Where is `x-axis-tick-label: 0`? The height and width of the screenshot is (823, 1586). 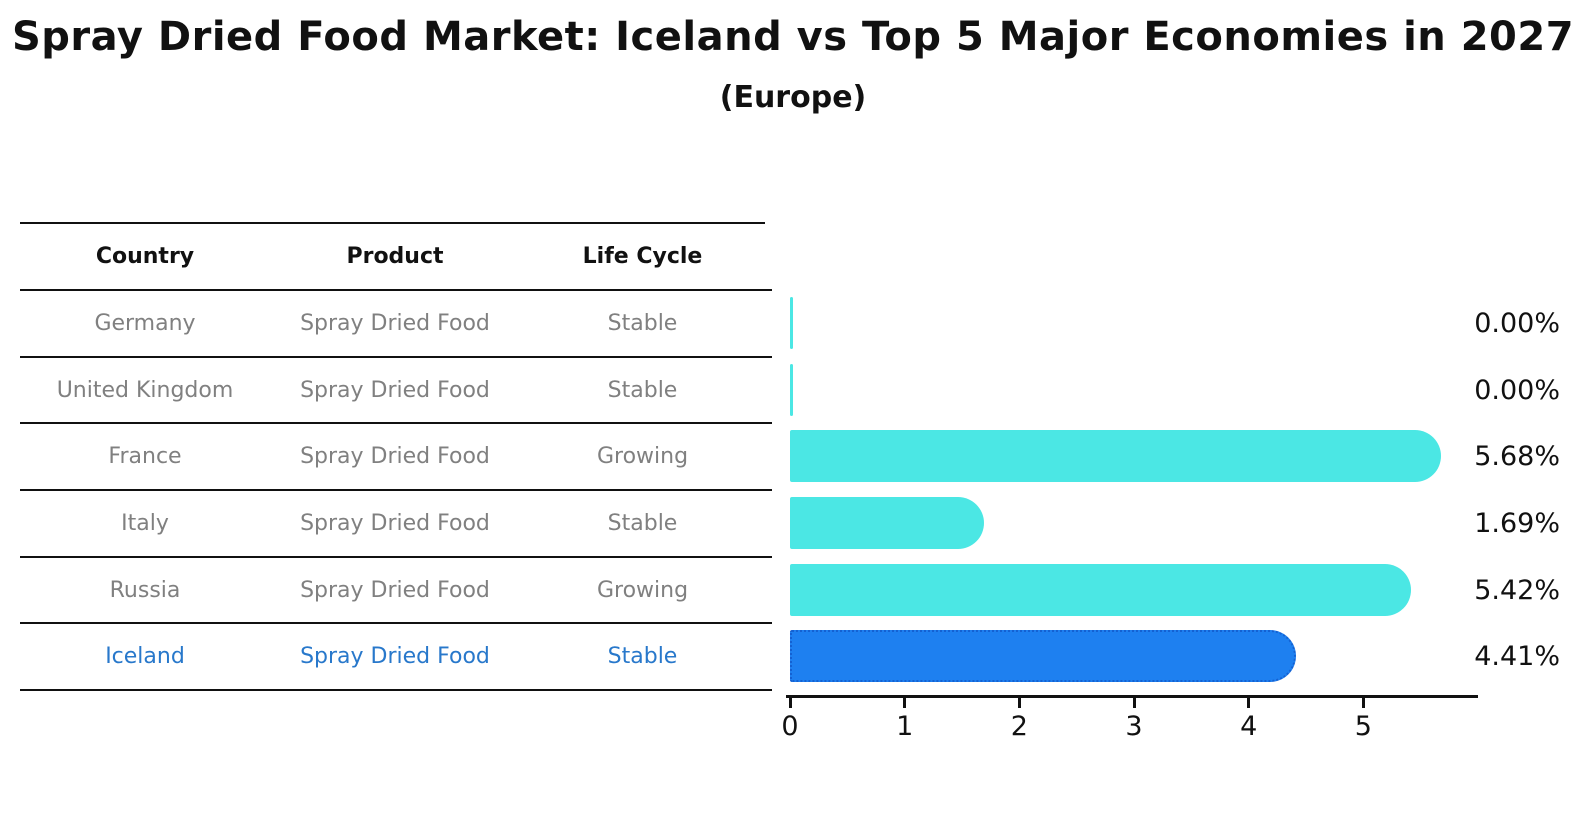 x-axis-tick-label: 0 is located at coordinates (790, 726).